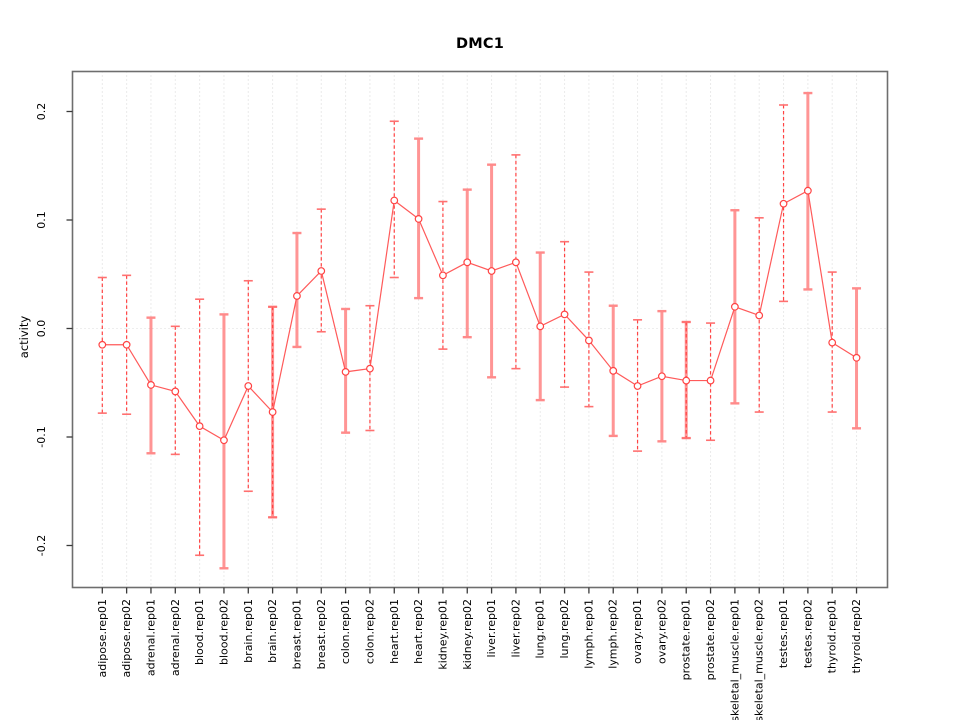 The height and width of the screenshot is (720, 960). I want to click on x-tick-label: blood.rep02, so click(223, 632).